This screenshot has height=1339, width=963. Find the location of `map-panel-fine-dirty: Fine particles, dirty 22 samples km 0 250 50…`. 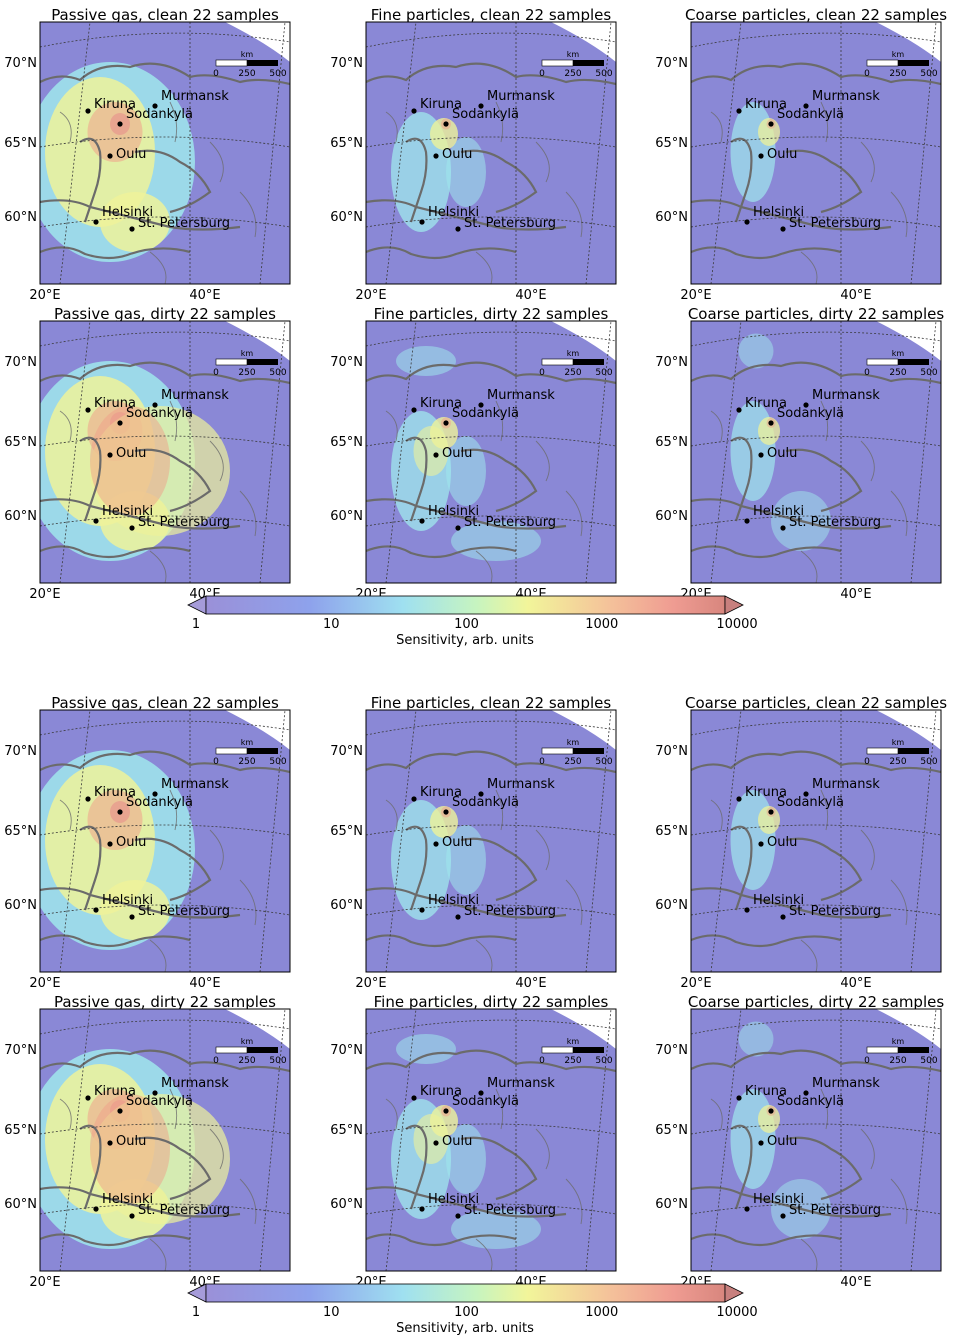

map-panel-fine-dirty: Fine particles, dirty 22 samples km 0 250 50… is located at coordinates (473, 453).